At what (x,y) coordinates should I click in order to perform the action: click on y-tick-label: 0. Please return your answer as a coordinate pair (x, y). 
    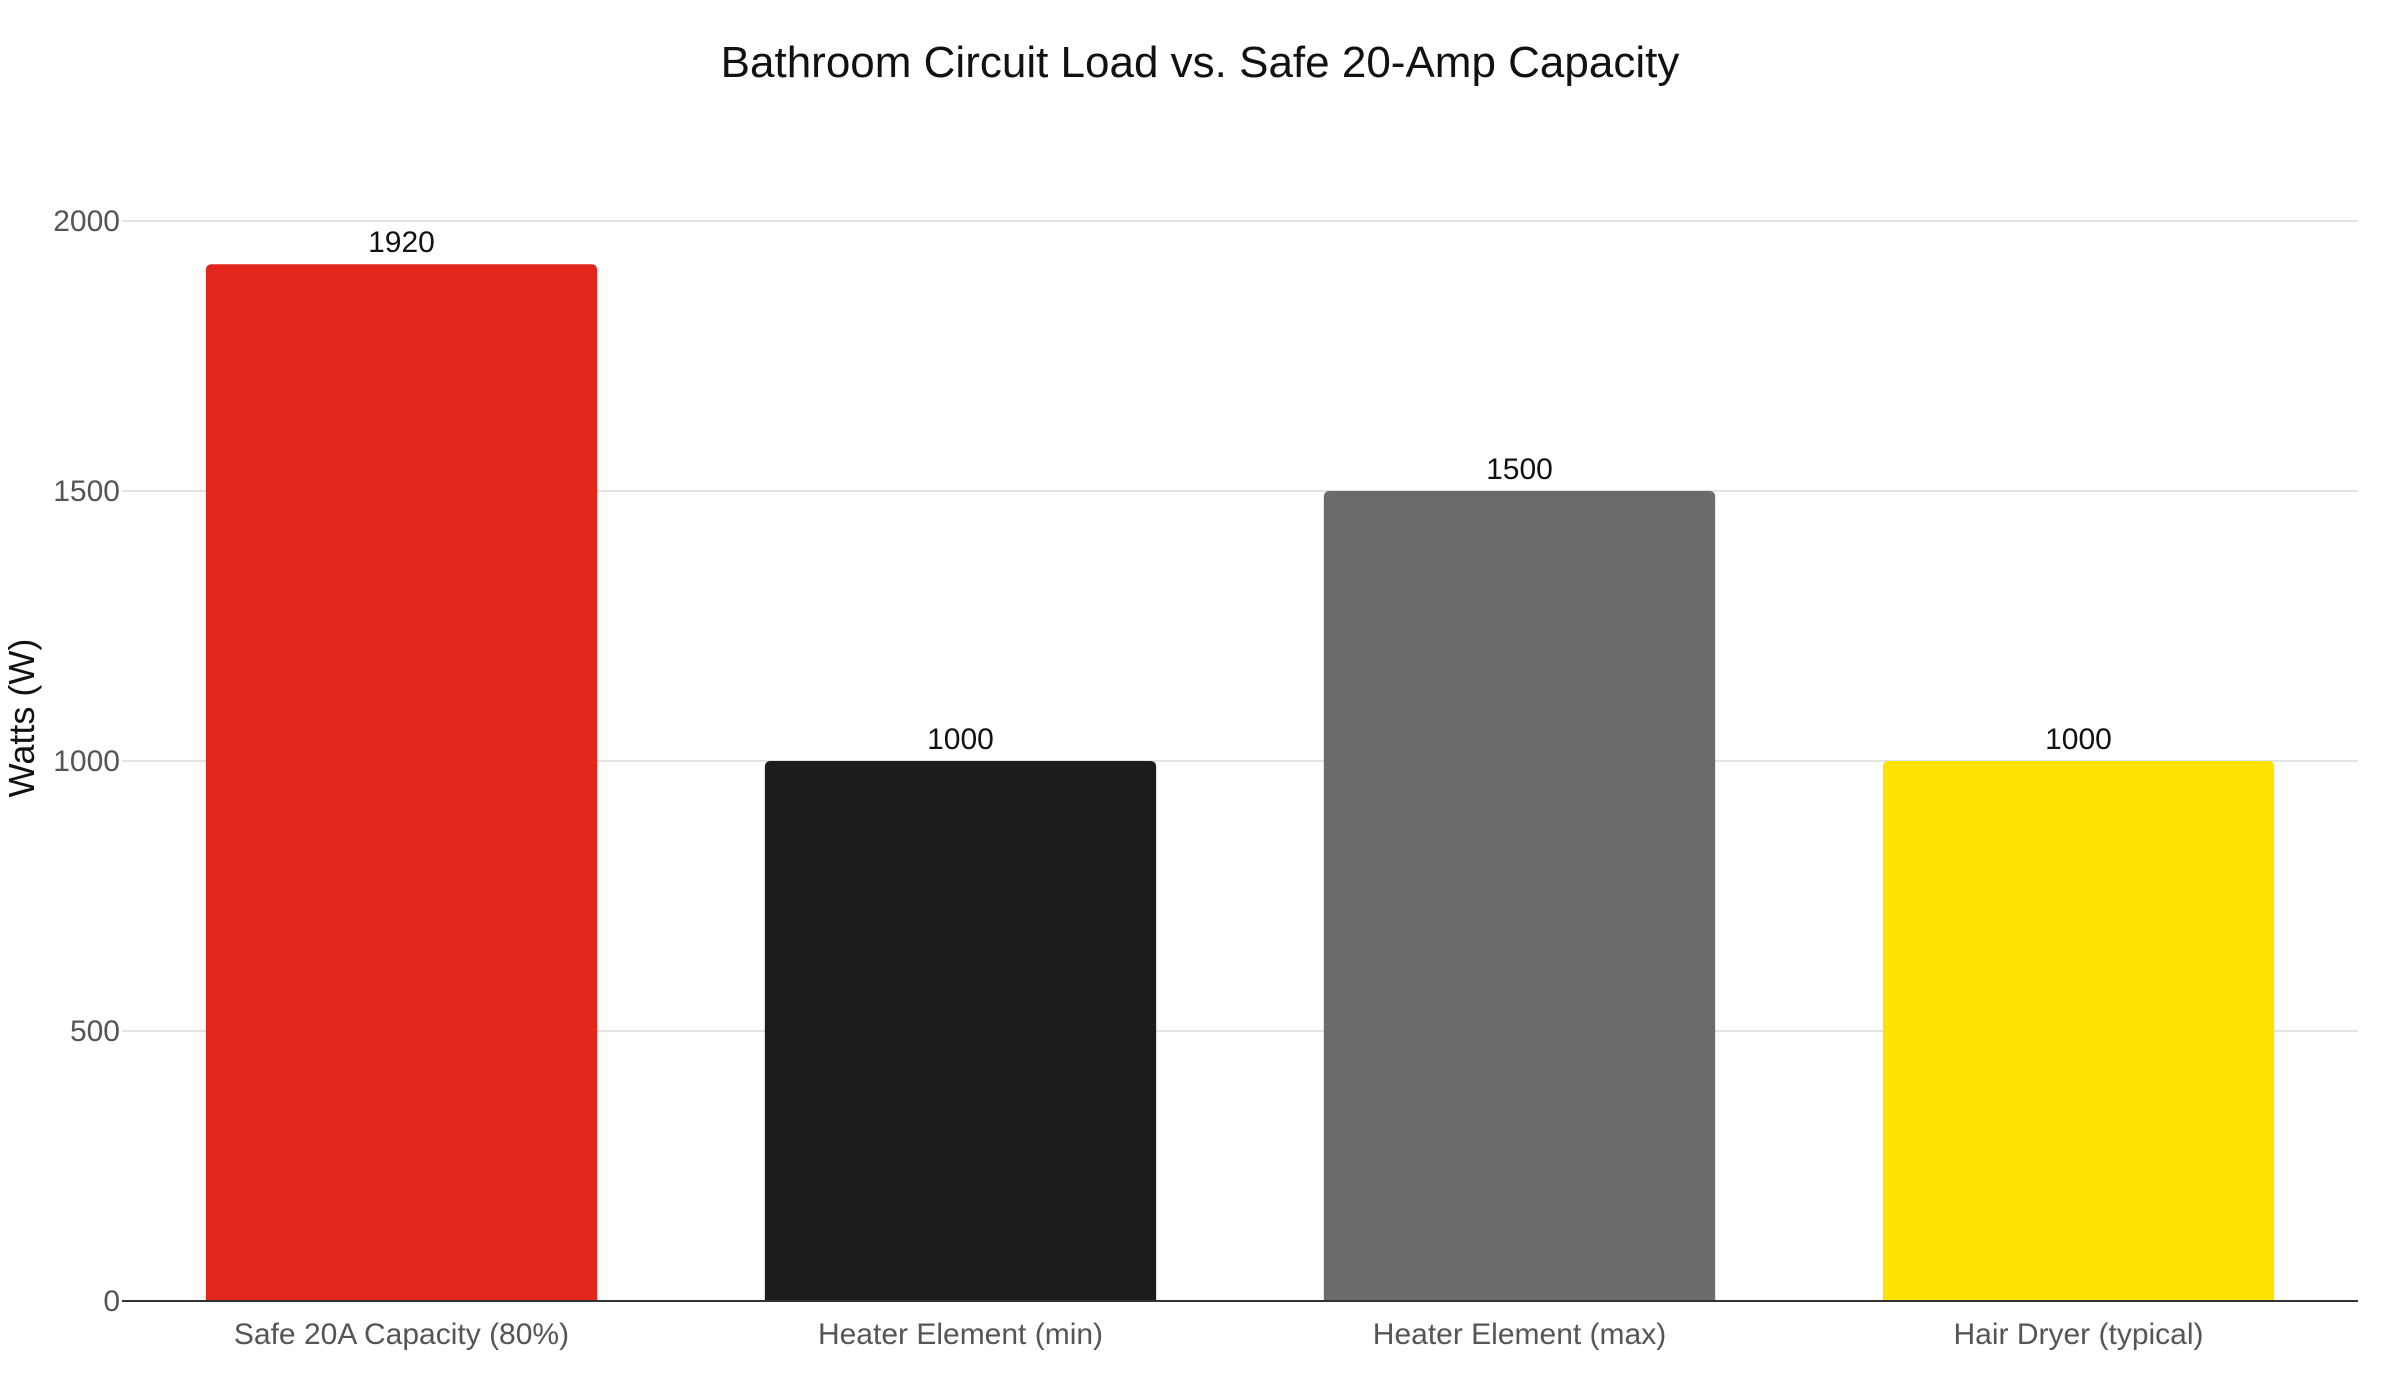
    Looking at the image, I should click on (111, 1301).